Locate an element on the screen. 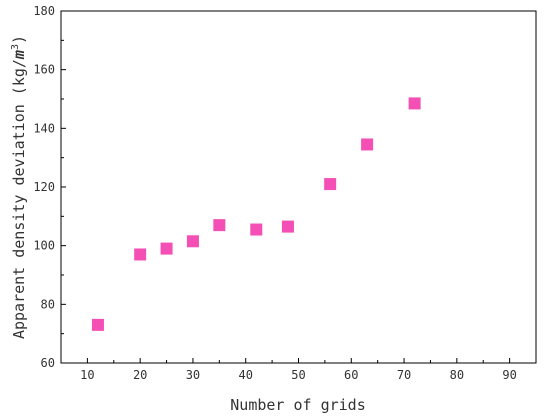 This screenshot has height=419, width=550. x-tick-label: 40 is located at coordinates (245, 375).